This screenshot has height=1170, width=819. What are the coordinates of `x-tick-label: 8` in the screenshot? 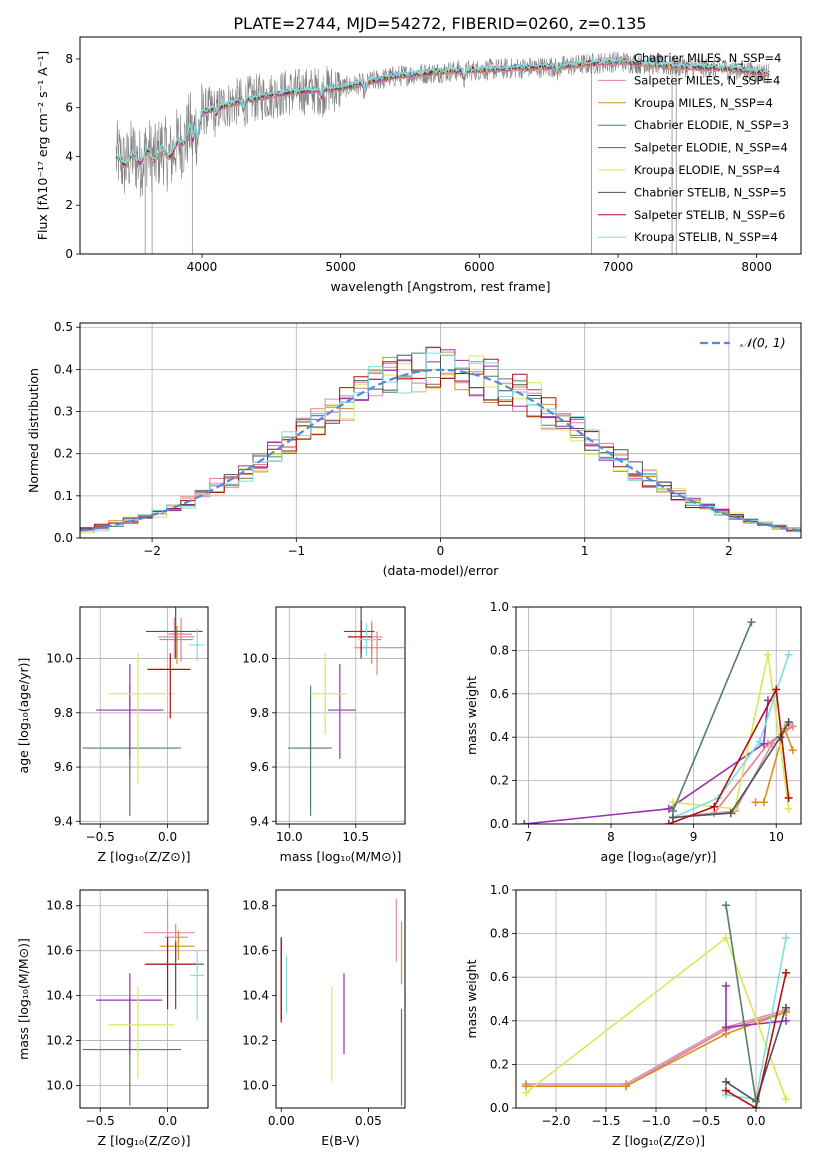 It's located at (611, 837).